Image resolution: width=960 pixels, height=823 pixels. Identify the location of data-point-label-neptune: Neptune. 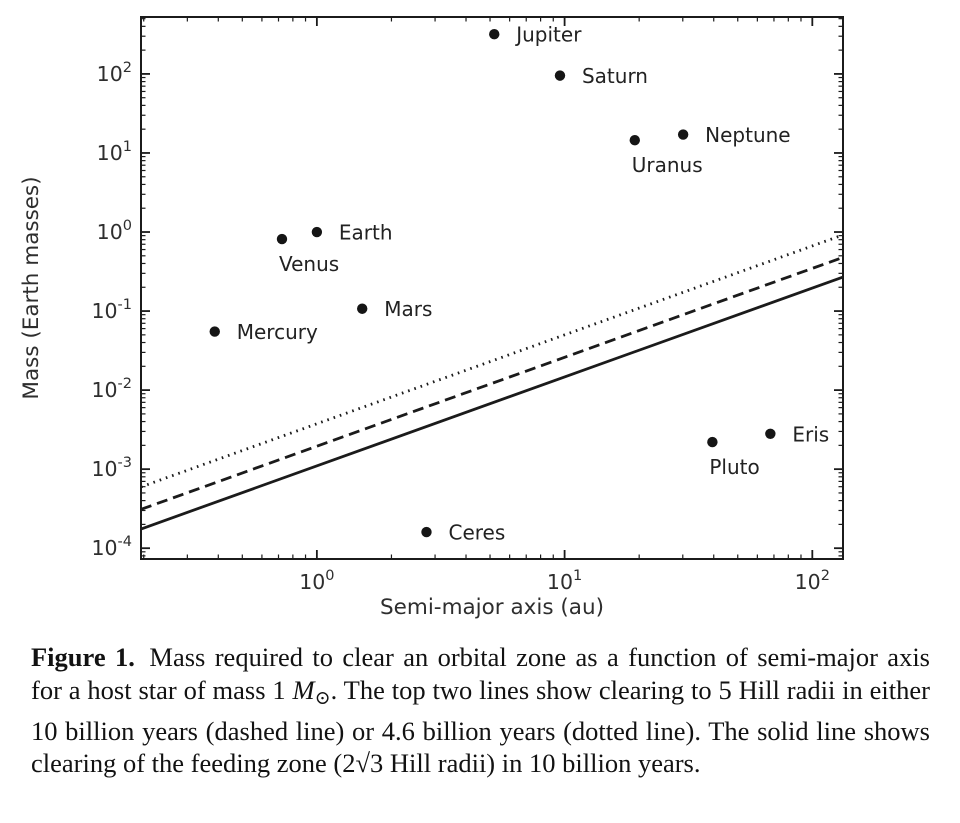
(747, 135).